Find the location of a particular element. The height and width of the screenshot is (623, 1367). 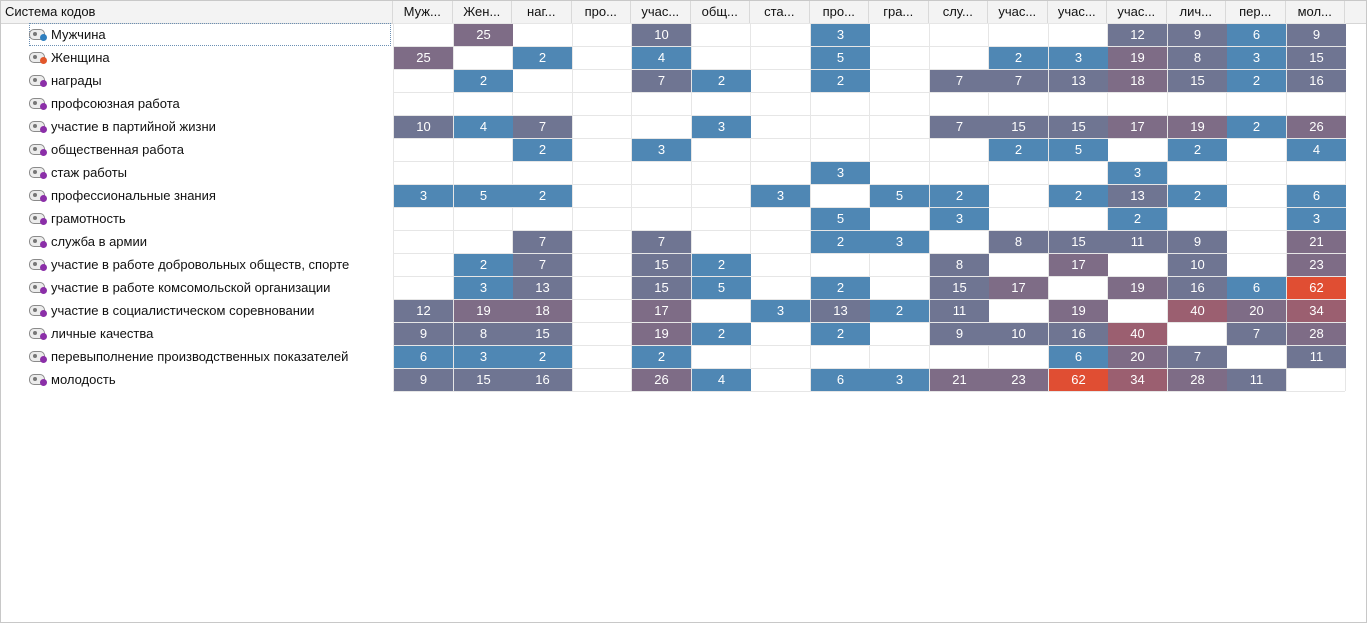

matrix-cell: 26 is located at coordinates (661, 380).